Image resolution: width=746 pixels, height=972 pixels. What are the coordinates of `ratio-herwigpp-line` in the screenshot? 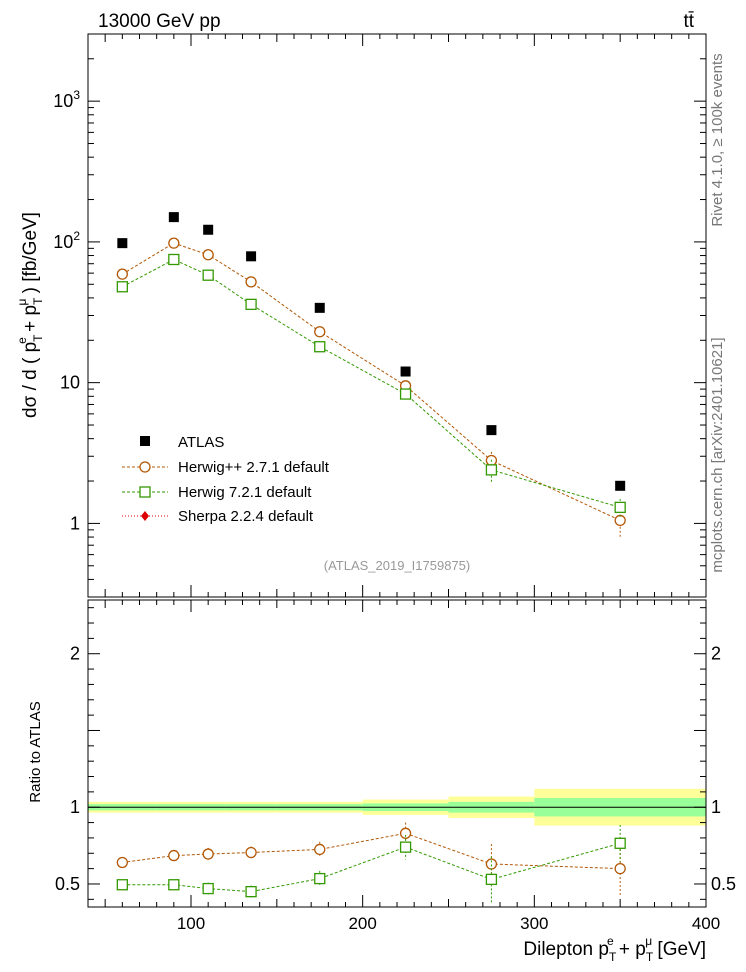 It's located at (371, 851).